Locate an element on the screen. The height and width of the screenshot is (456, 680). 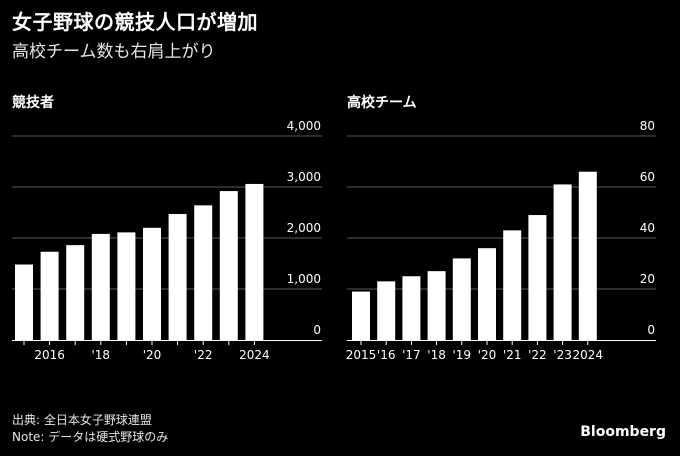
teams-x-tick-label: '18 is located at coordinates (436, 355).